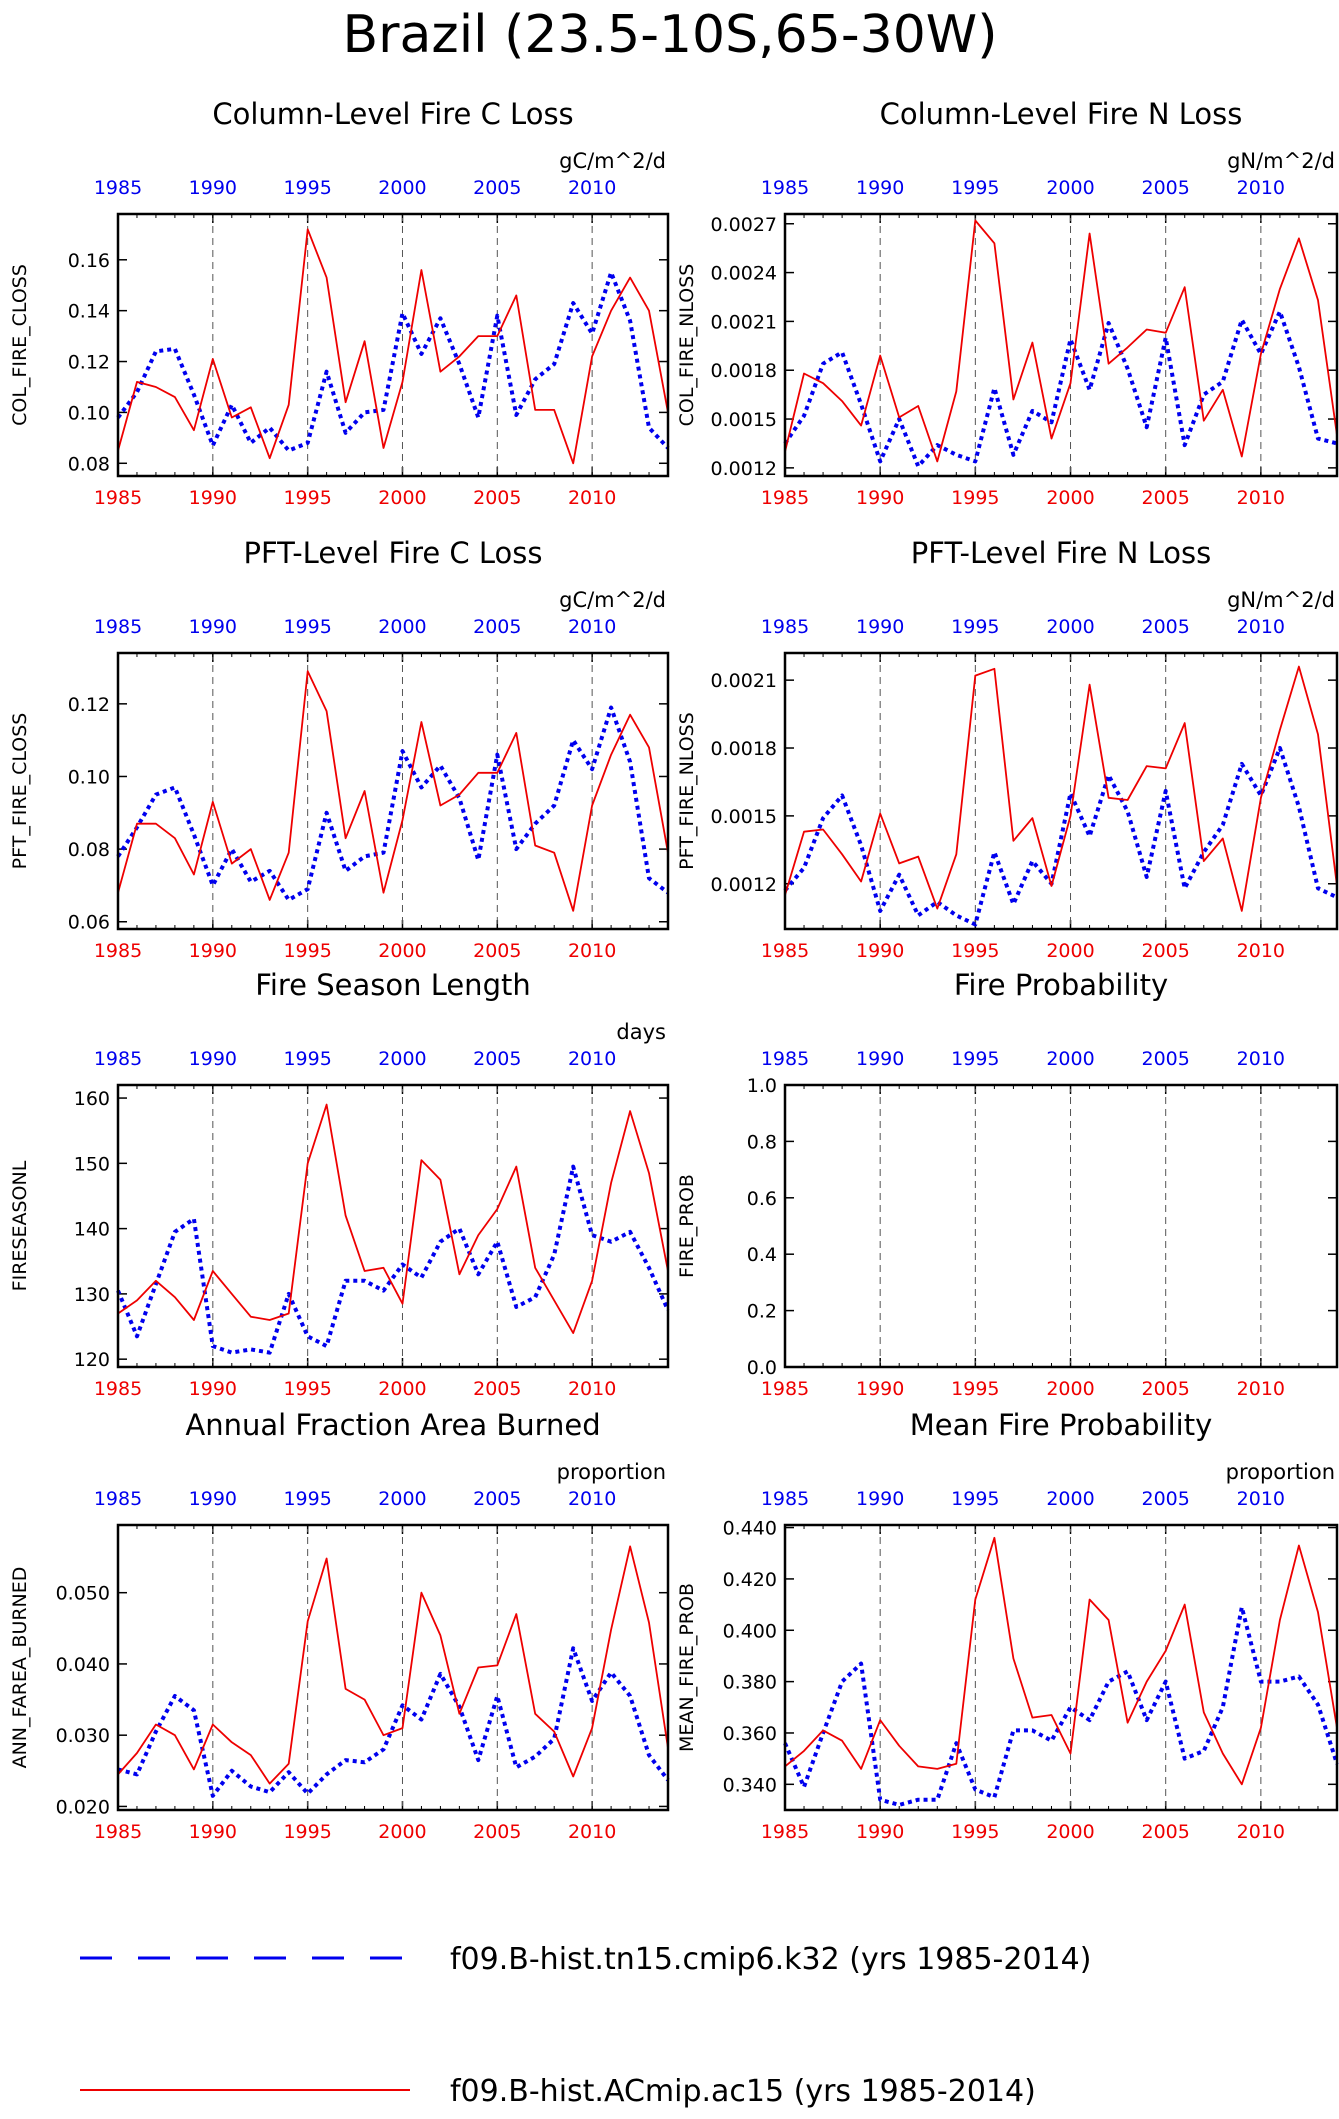  Describe the element at coordinates (762, 1142) in the screenshot. I see `y-tick-label: 0.8` at that location.